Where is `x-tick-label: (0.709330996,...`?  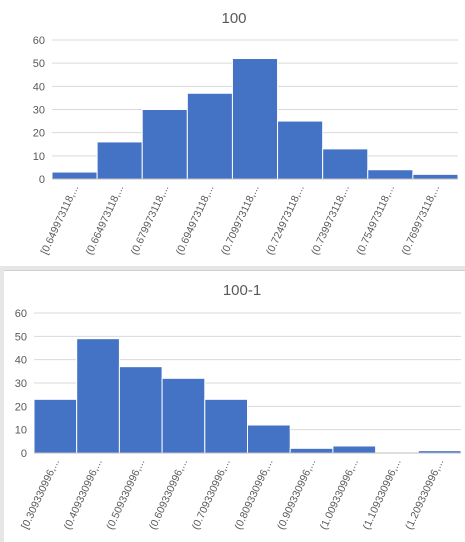
x-tick-label: (0.709330996,... is located at coordinates (211, 494).